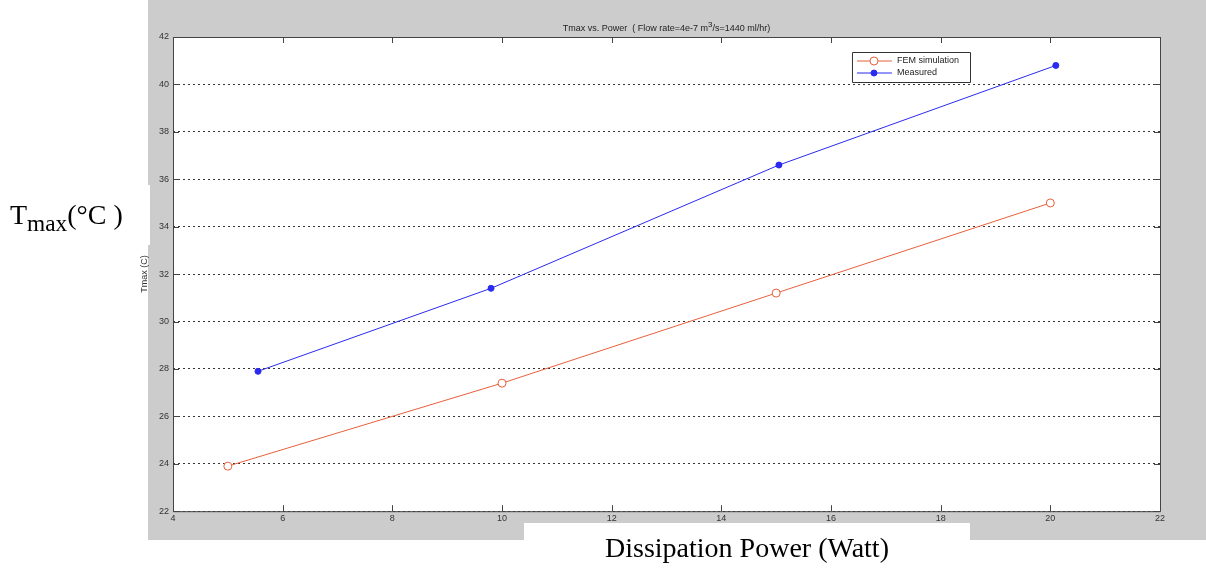 The image size is (1206, 576). I want to click on y-tick-label: 30, so click(164, 321).